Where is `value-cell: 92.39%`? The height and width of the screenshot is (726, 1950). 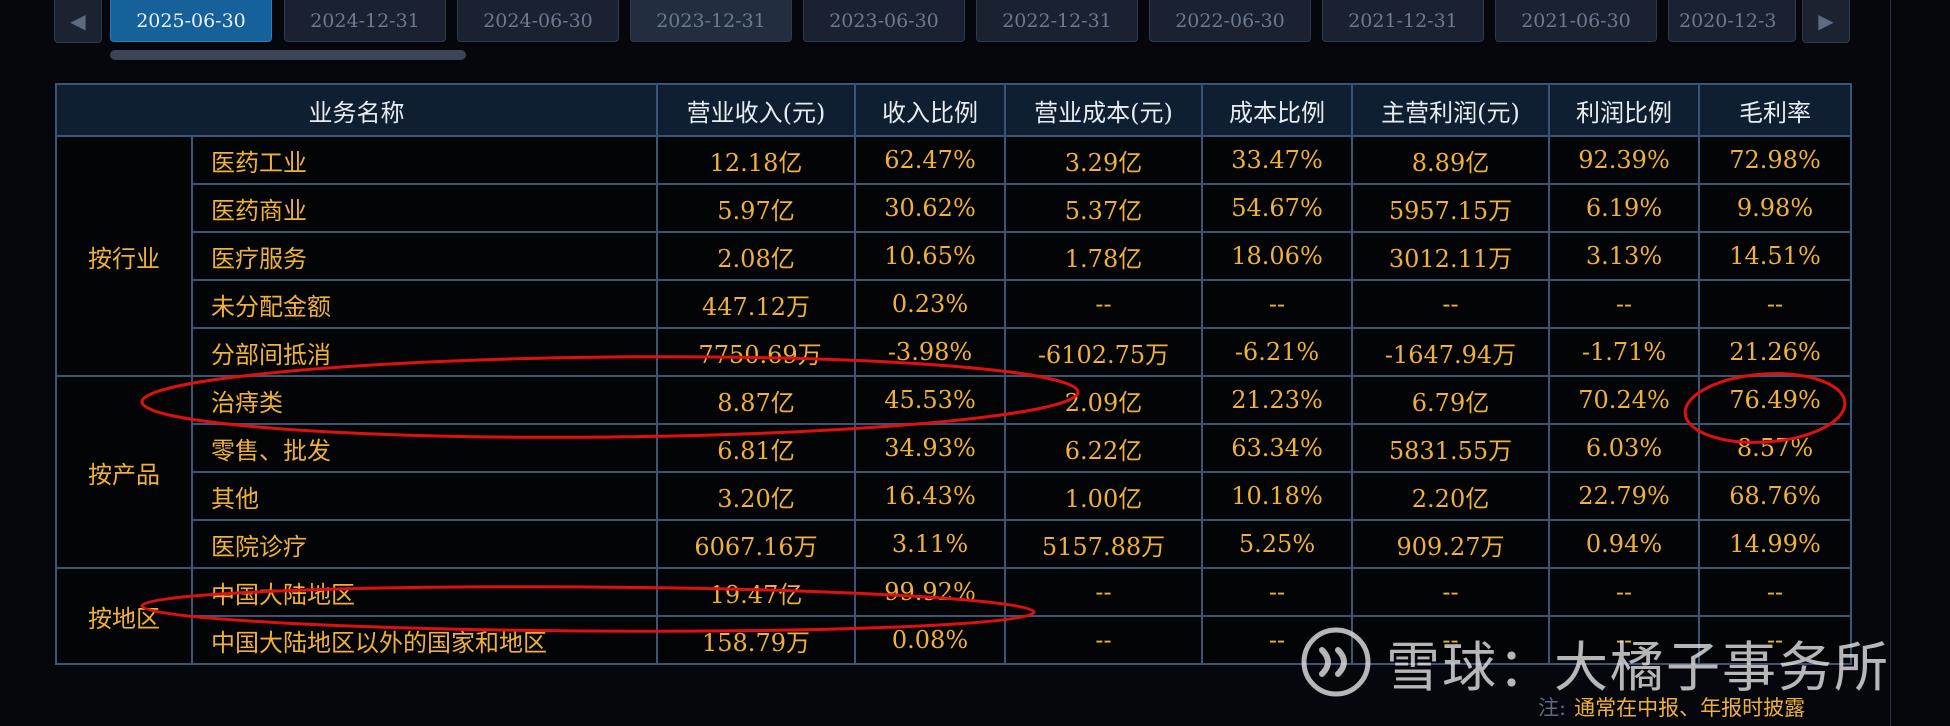
value-cell: 92.39% is located at coordinates (1624, 160).